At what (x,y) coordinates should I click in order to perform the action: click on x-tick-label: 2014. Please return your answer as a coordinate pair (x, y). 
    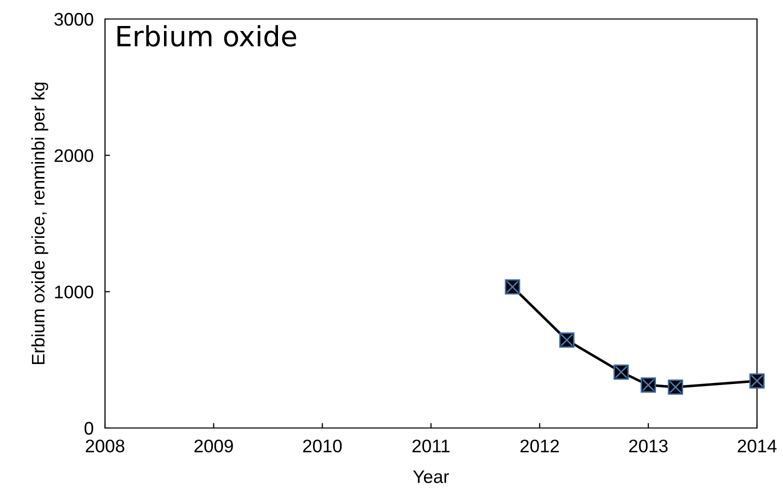
    Looking at the image, I should click on (757, 446).